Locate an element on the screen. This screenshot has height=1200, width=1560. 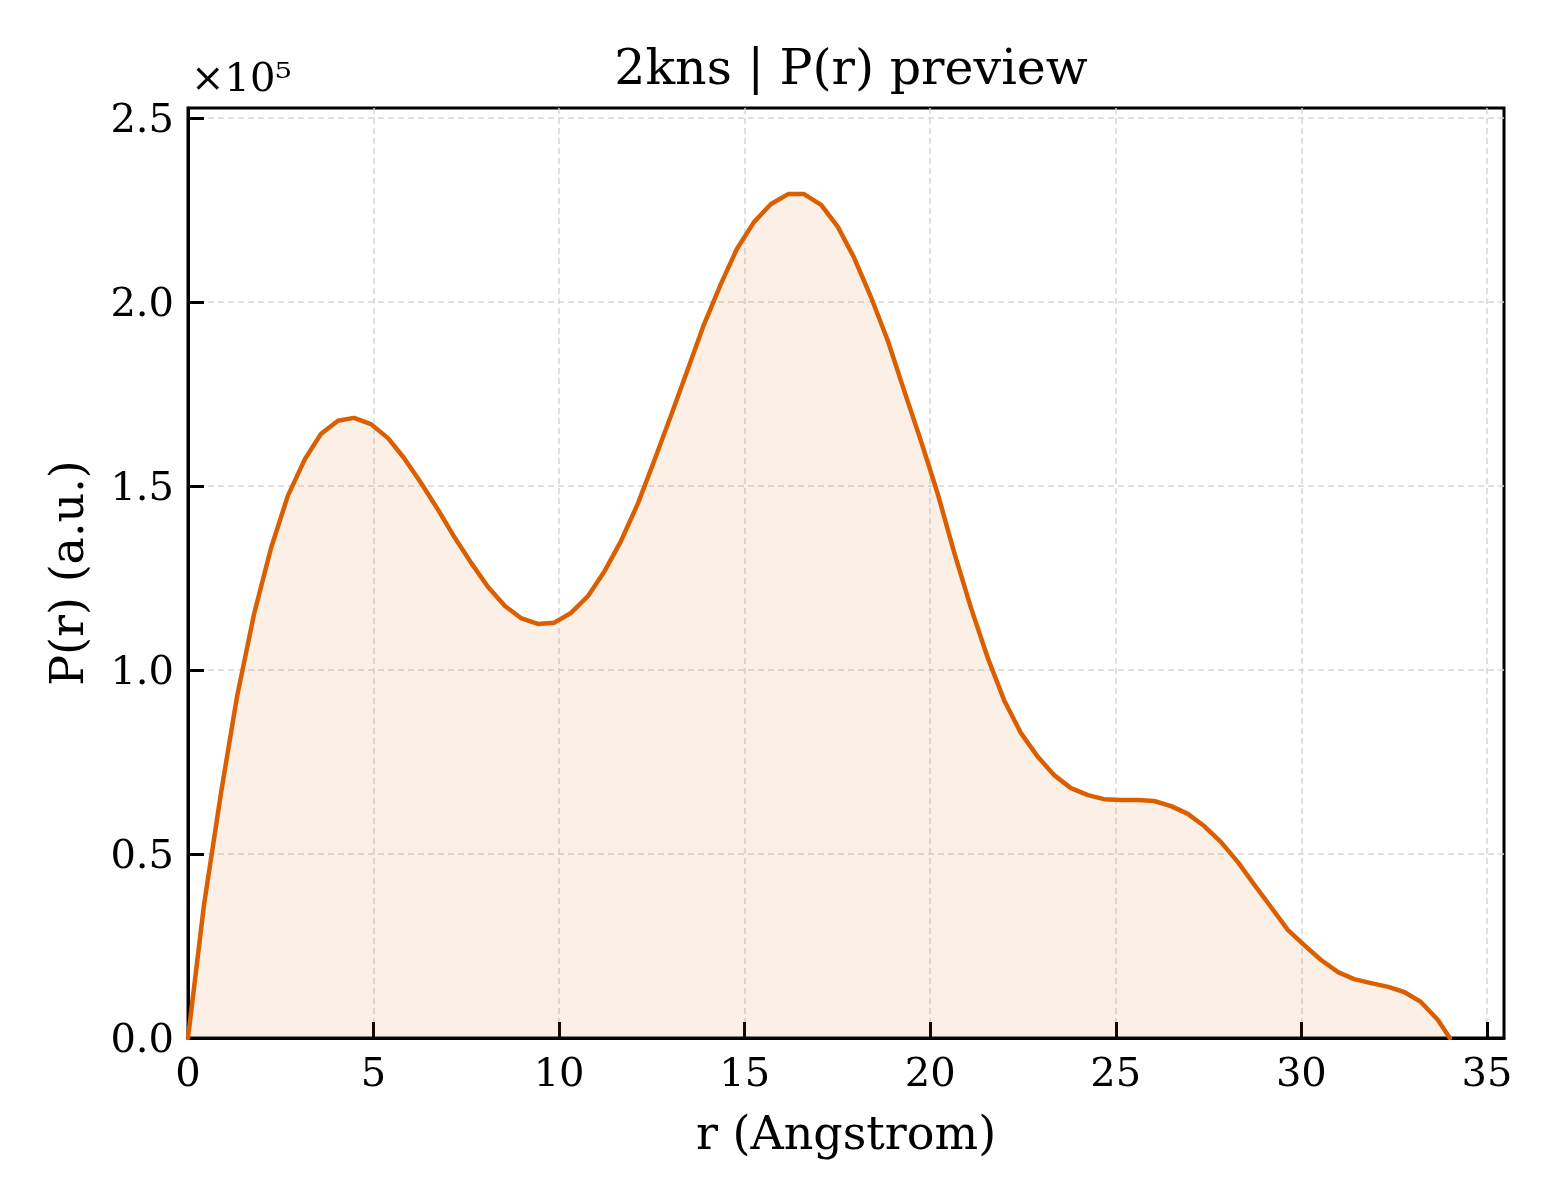
x-tick-label: 30 is located at coordinates (1301, 1072).